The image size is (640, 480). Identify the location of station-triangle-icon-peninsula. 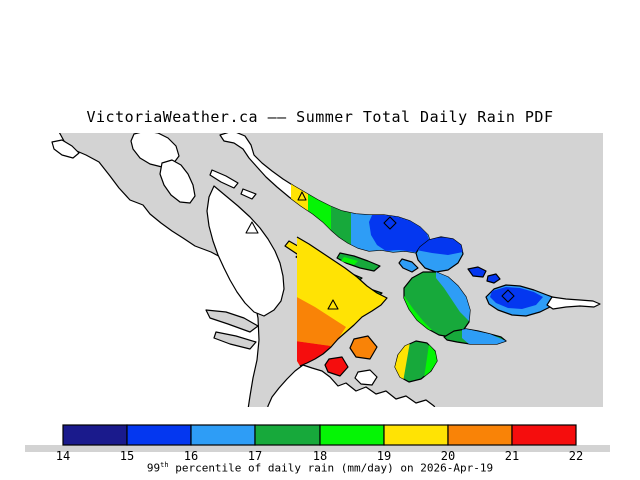
(333, 304).